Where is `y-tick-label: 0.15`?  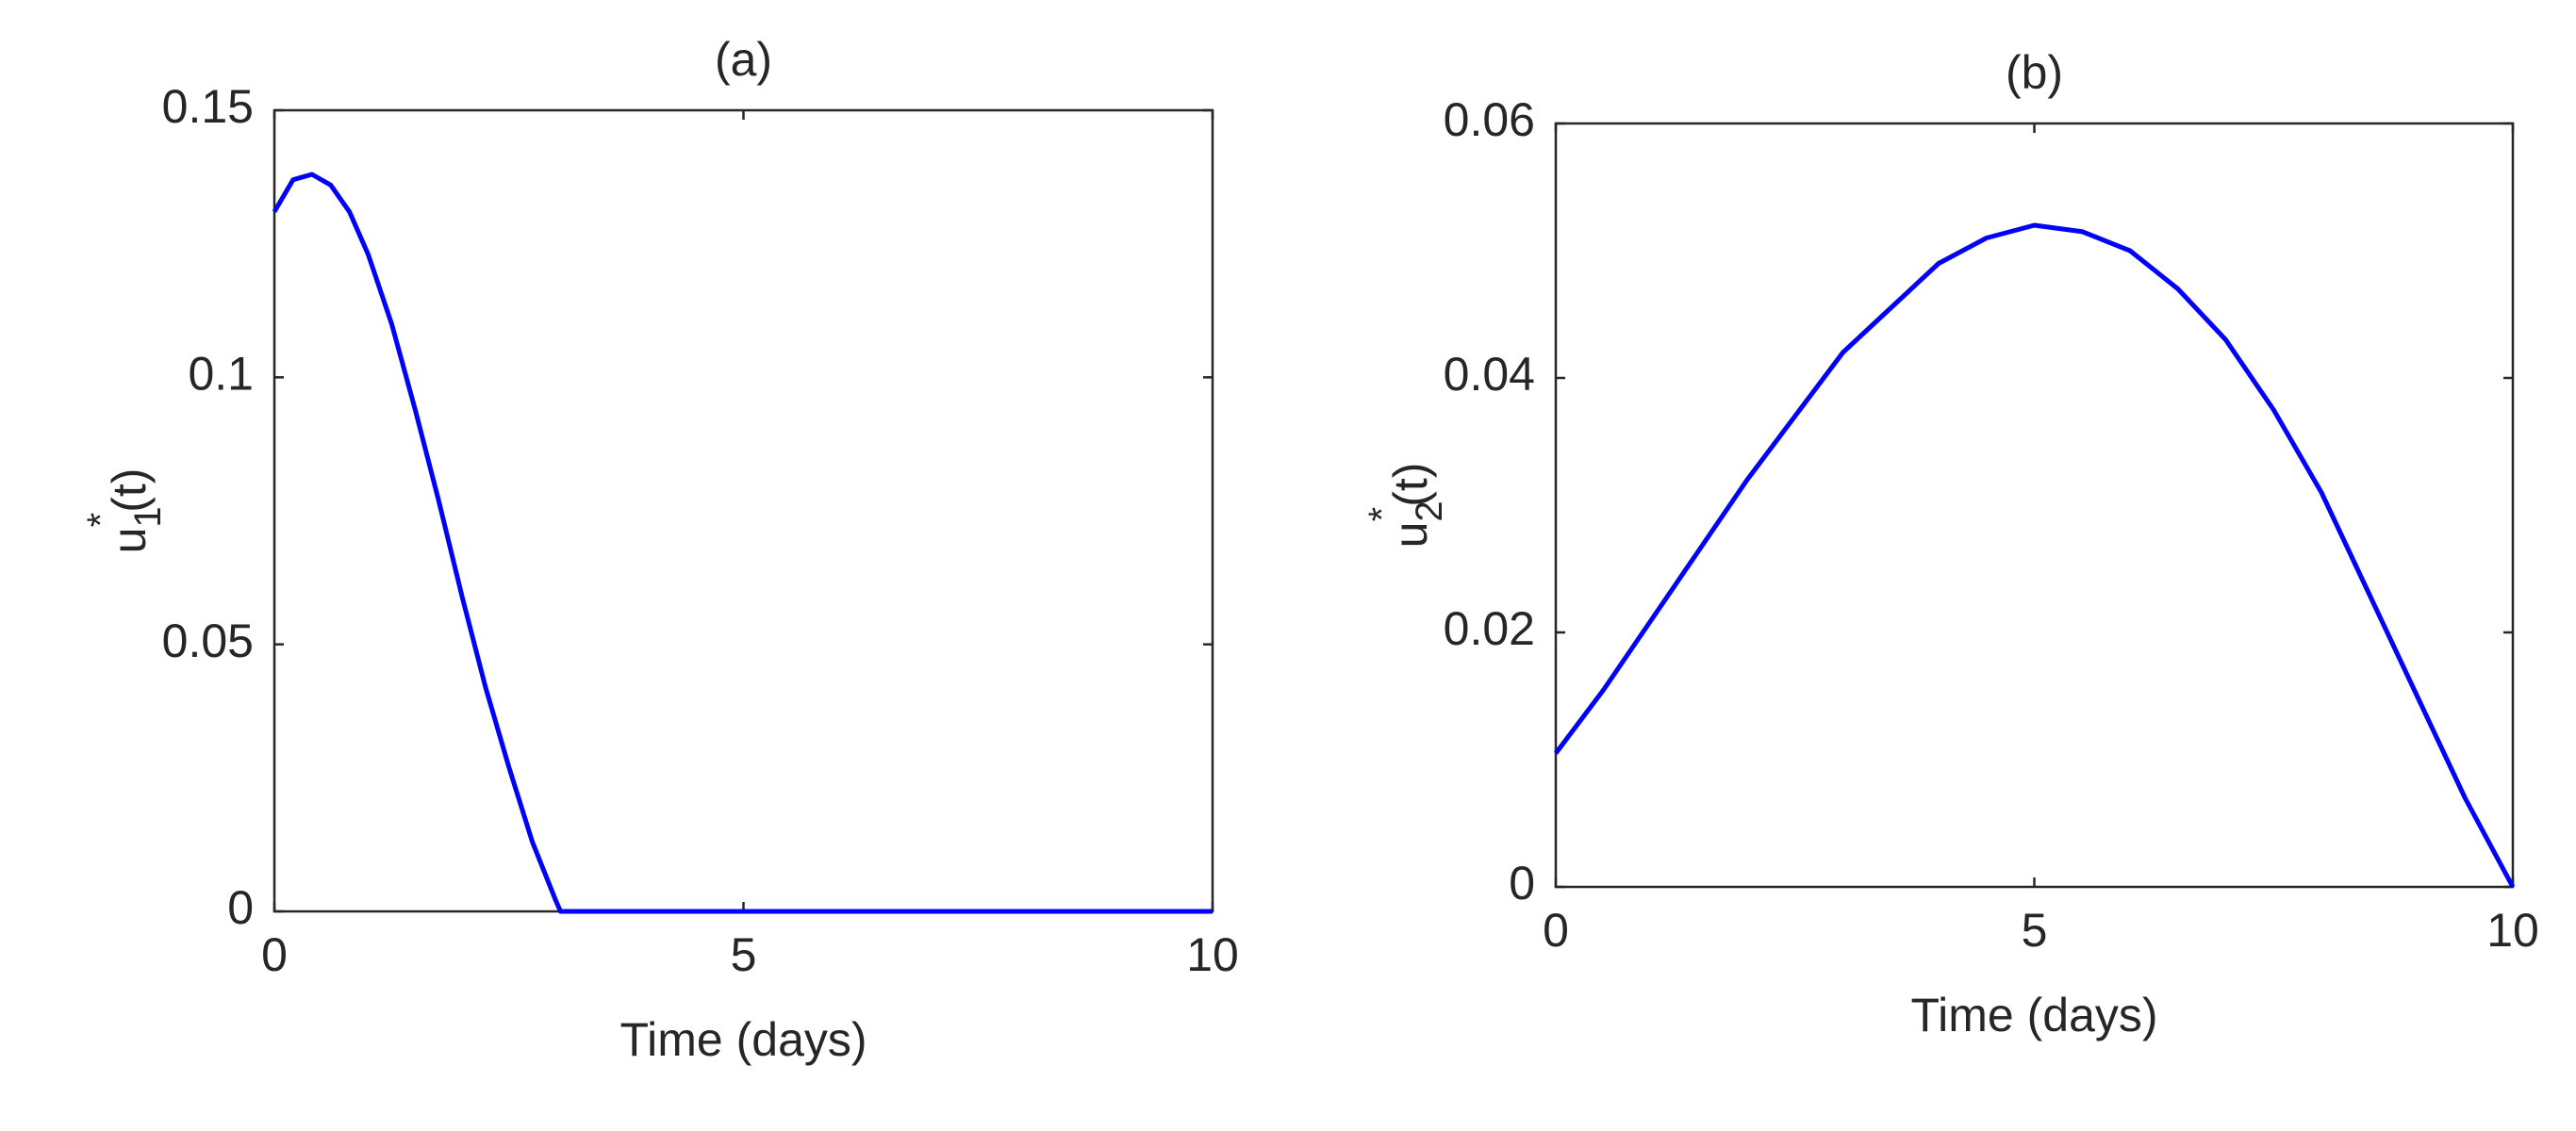 y-tick-label: 0.15 is located at coordinates (208, 107).